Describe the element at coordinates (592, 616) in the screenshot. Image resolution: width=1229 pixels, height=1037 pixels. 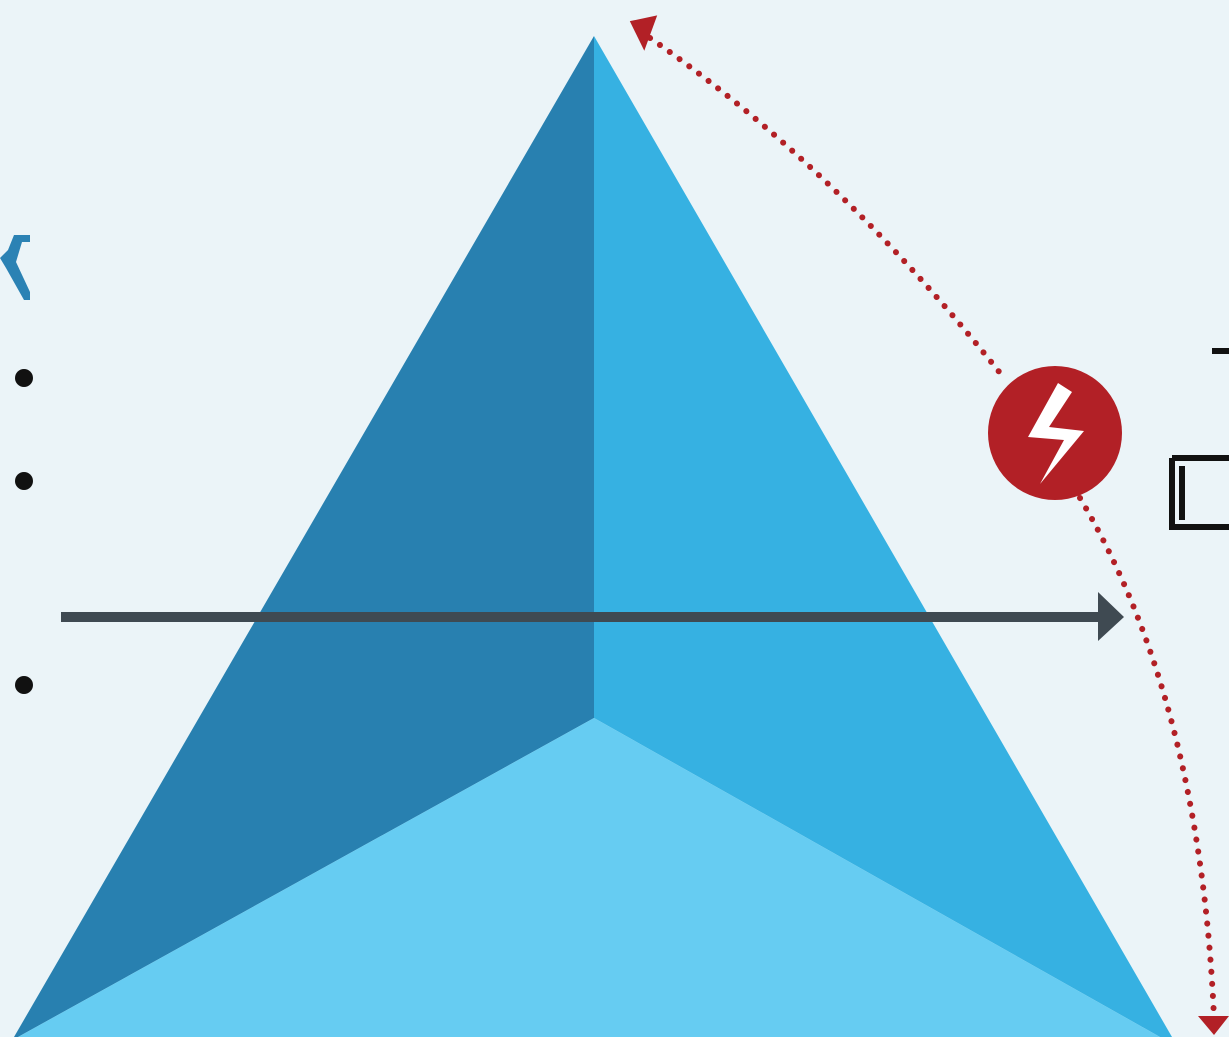
I see `horizontal-arrow` at that location.